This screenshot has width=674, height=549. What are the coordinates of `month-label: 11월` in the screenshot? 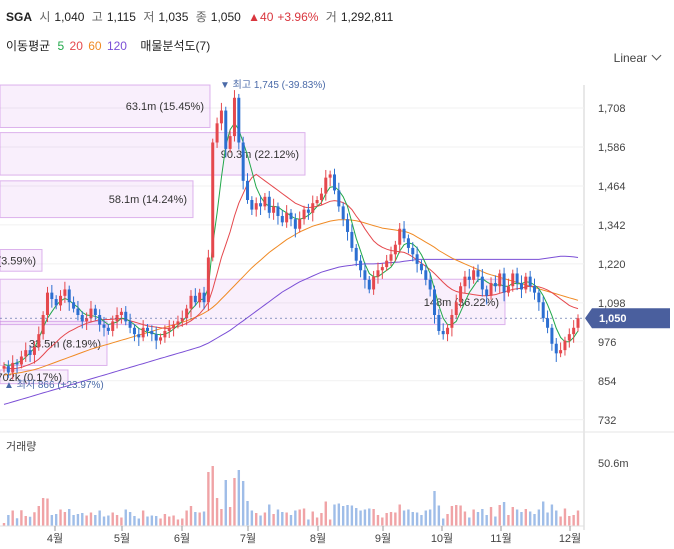 It's located at (501, 538).